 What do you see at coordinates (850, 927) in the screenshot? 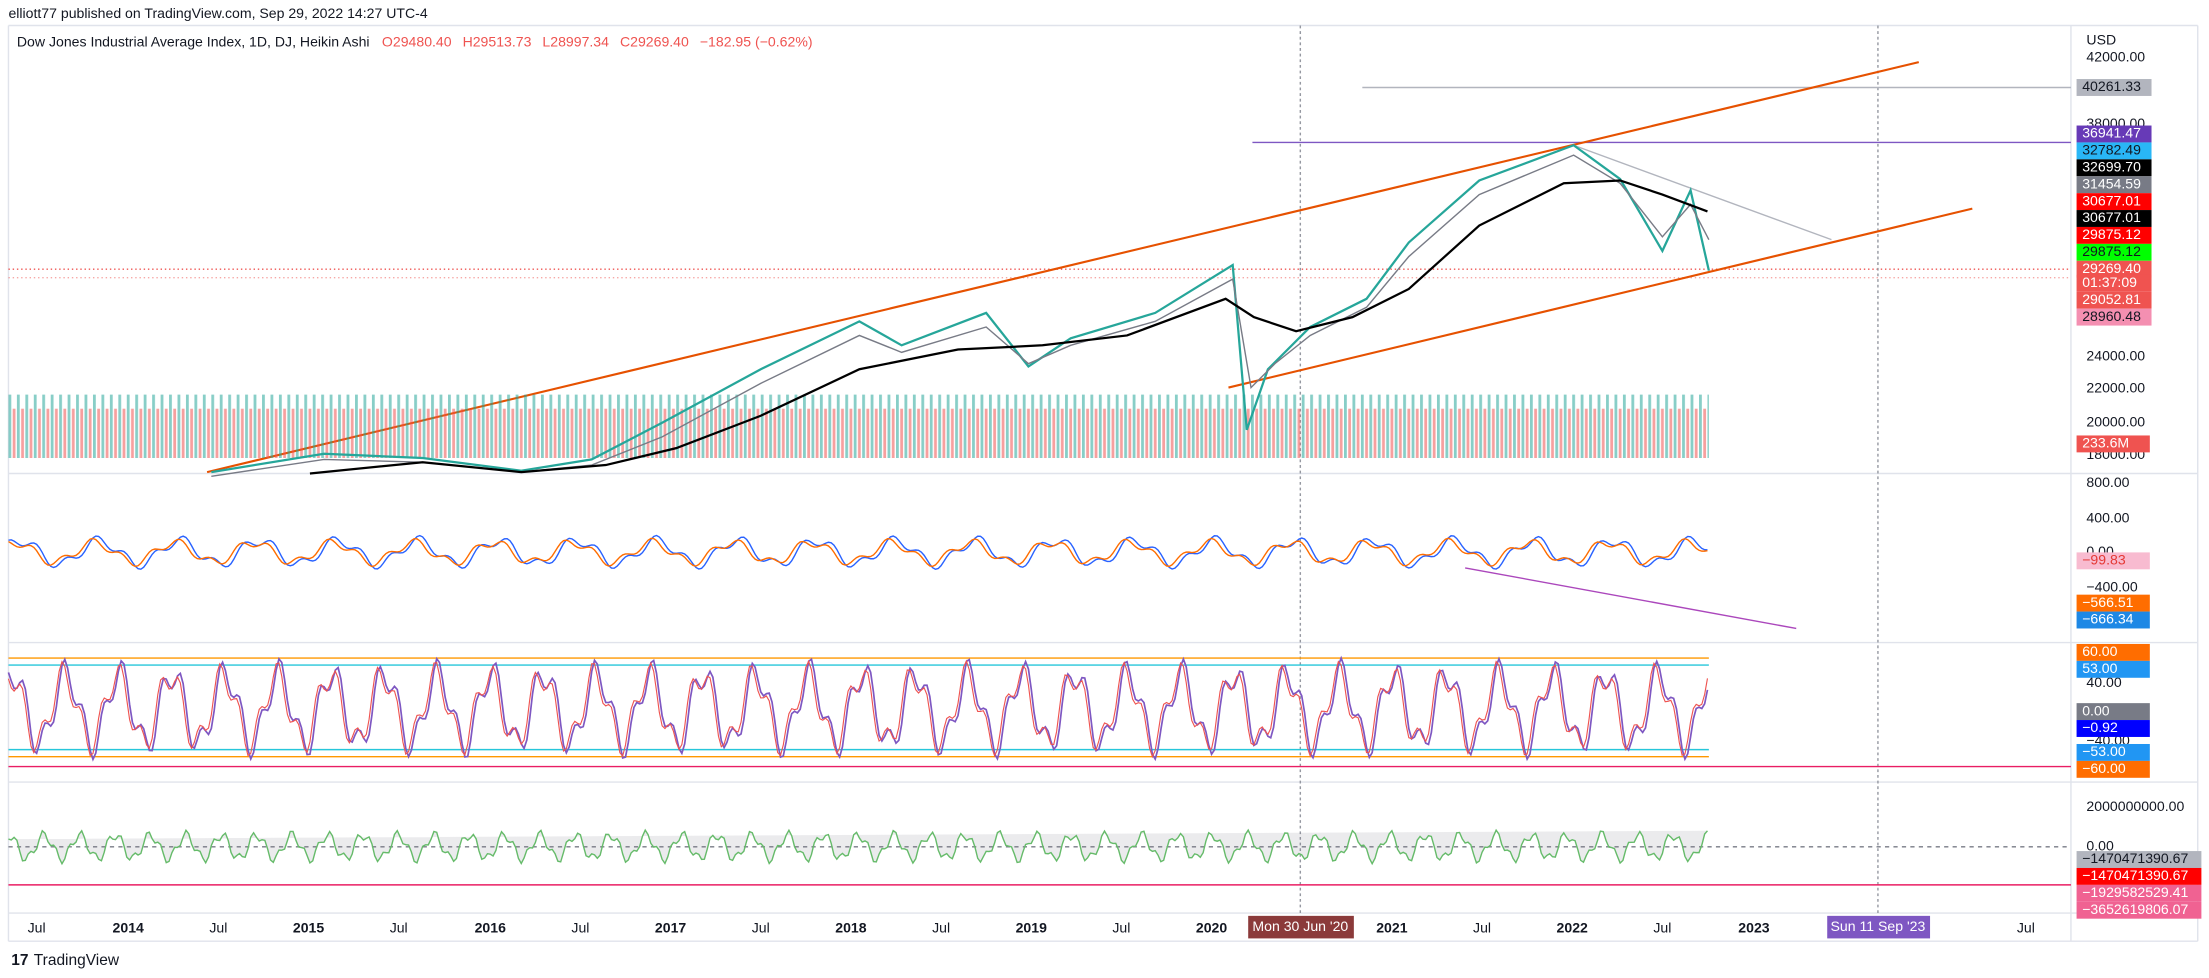
I see `time-label: 2018` at bounding box center [850, 927].